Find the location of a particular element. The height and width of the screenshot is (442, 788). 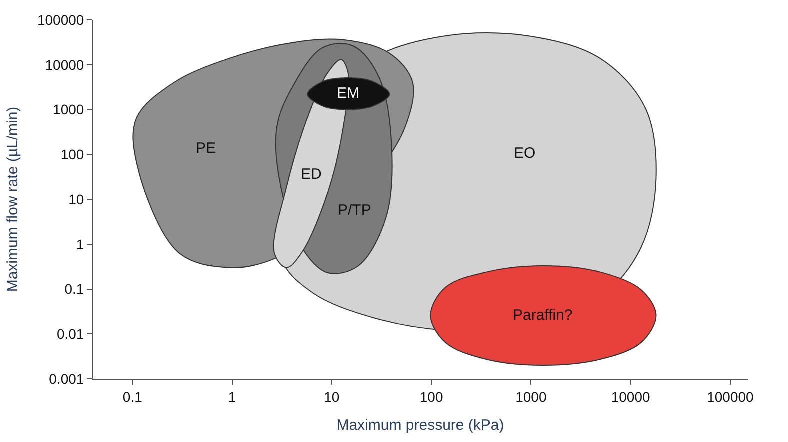

series-label: P/TP is located at coordinates (355, 210).